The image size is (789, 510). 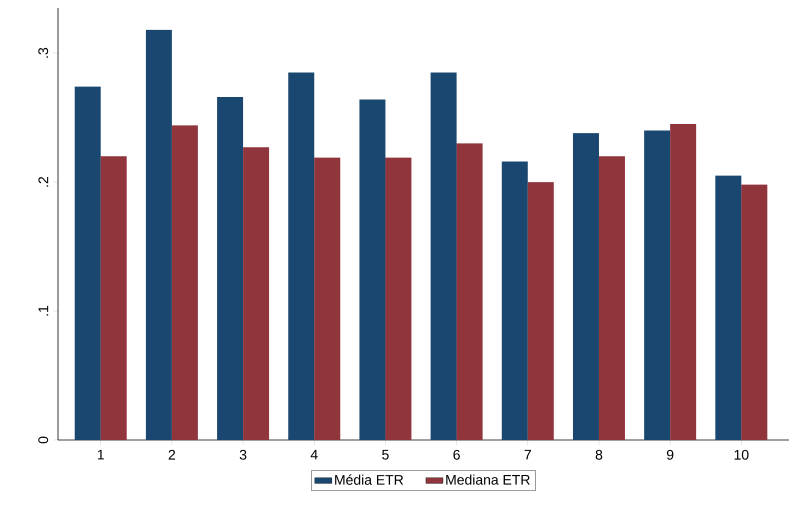 I want to click on x-tick-label: 1, so click(x=101, y=455).